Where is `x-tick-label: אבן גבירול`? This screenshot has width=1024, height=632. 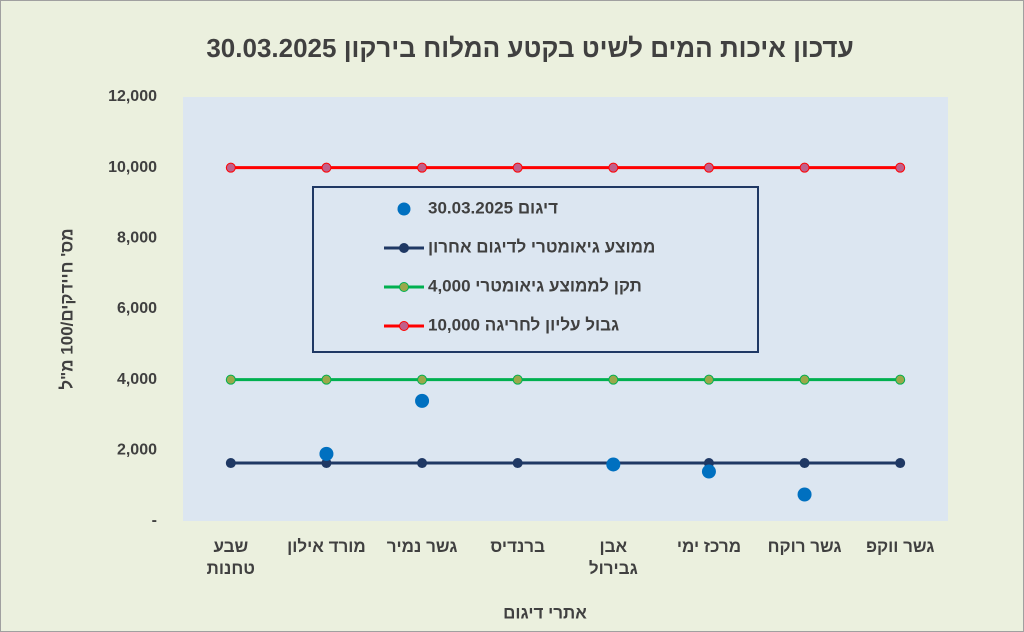
x-tick-label: אבן גבירול is located at coordinates (613, 557).